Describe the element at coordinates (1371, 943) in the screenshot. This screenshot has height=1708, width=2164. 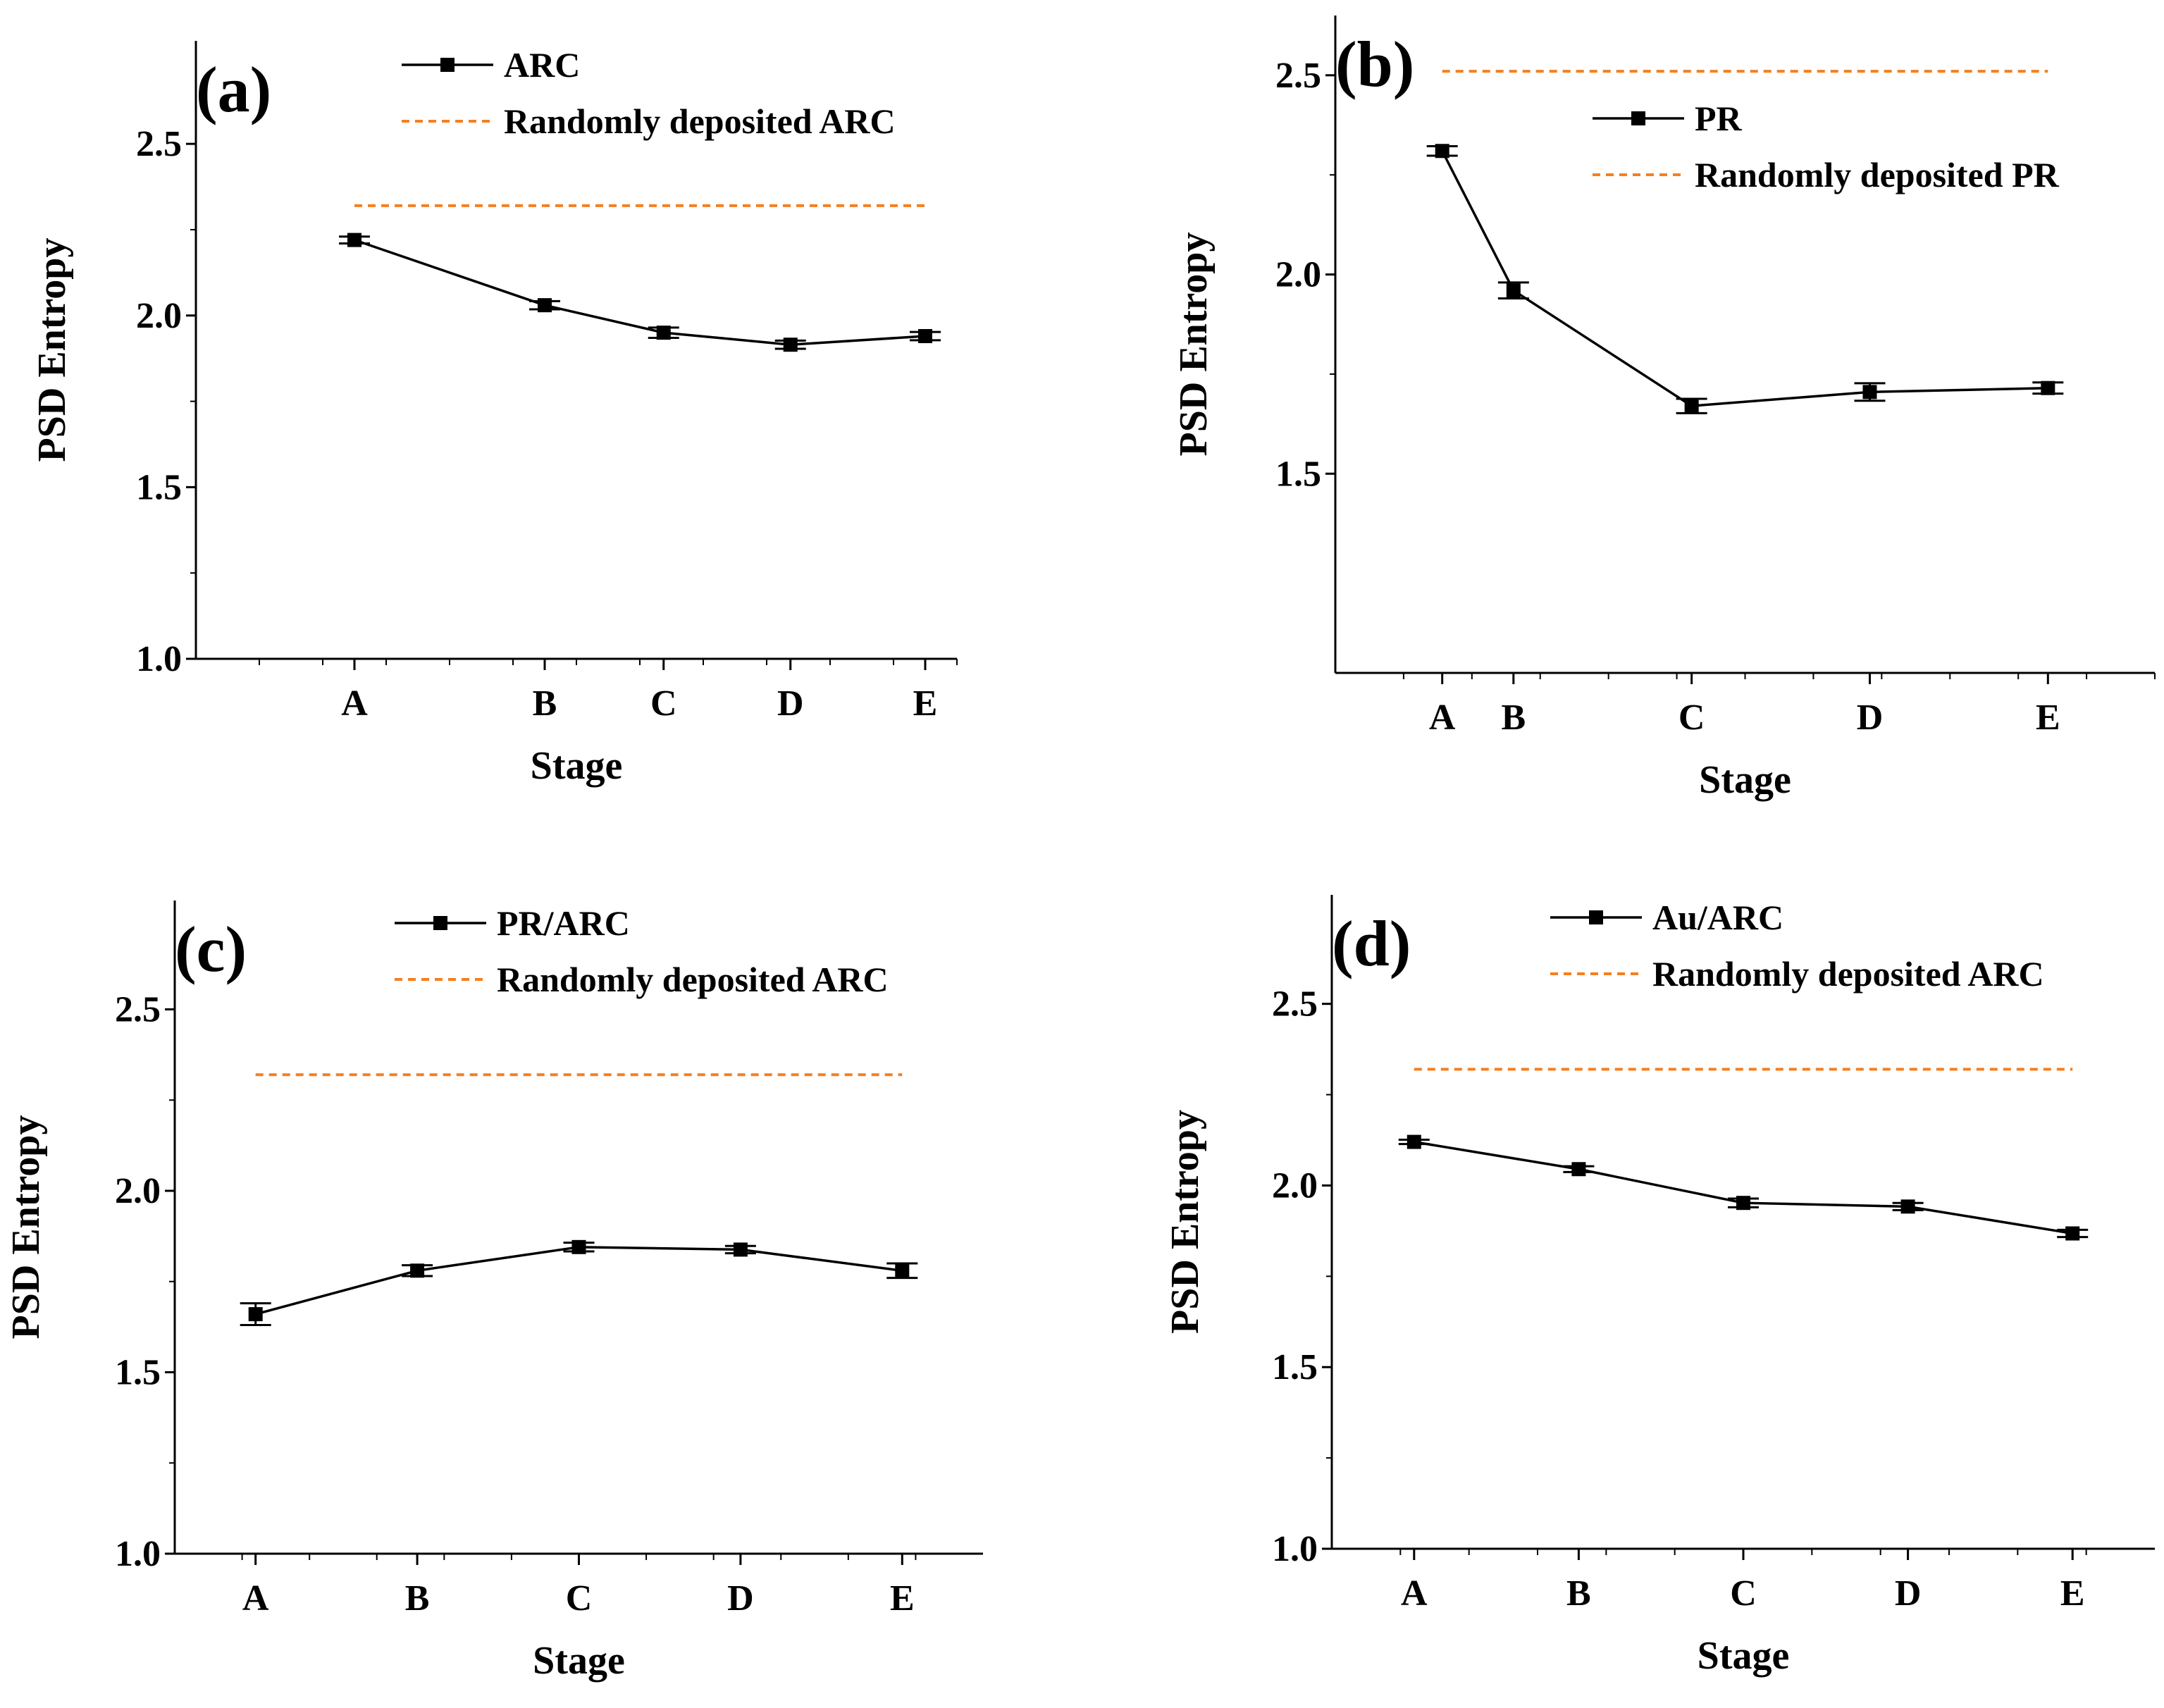
I see `panel-label: (d)` at that location.